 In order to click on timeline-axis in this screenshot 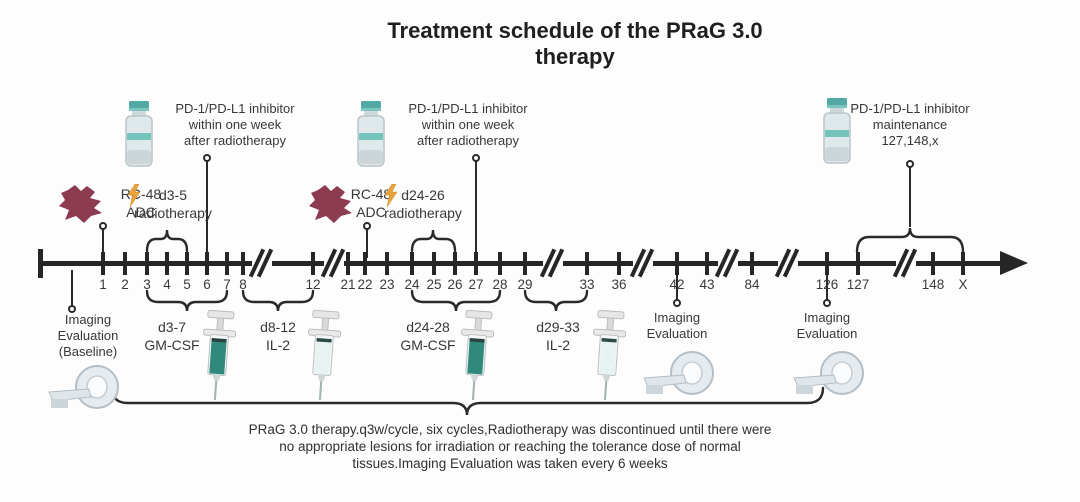, I will do `click(521, 263)`.